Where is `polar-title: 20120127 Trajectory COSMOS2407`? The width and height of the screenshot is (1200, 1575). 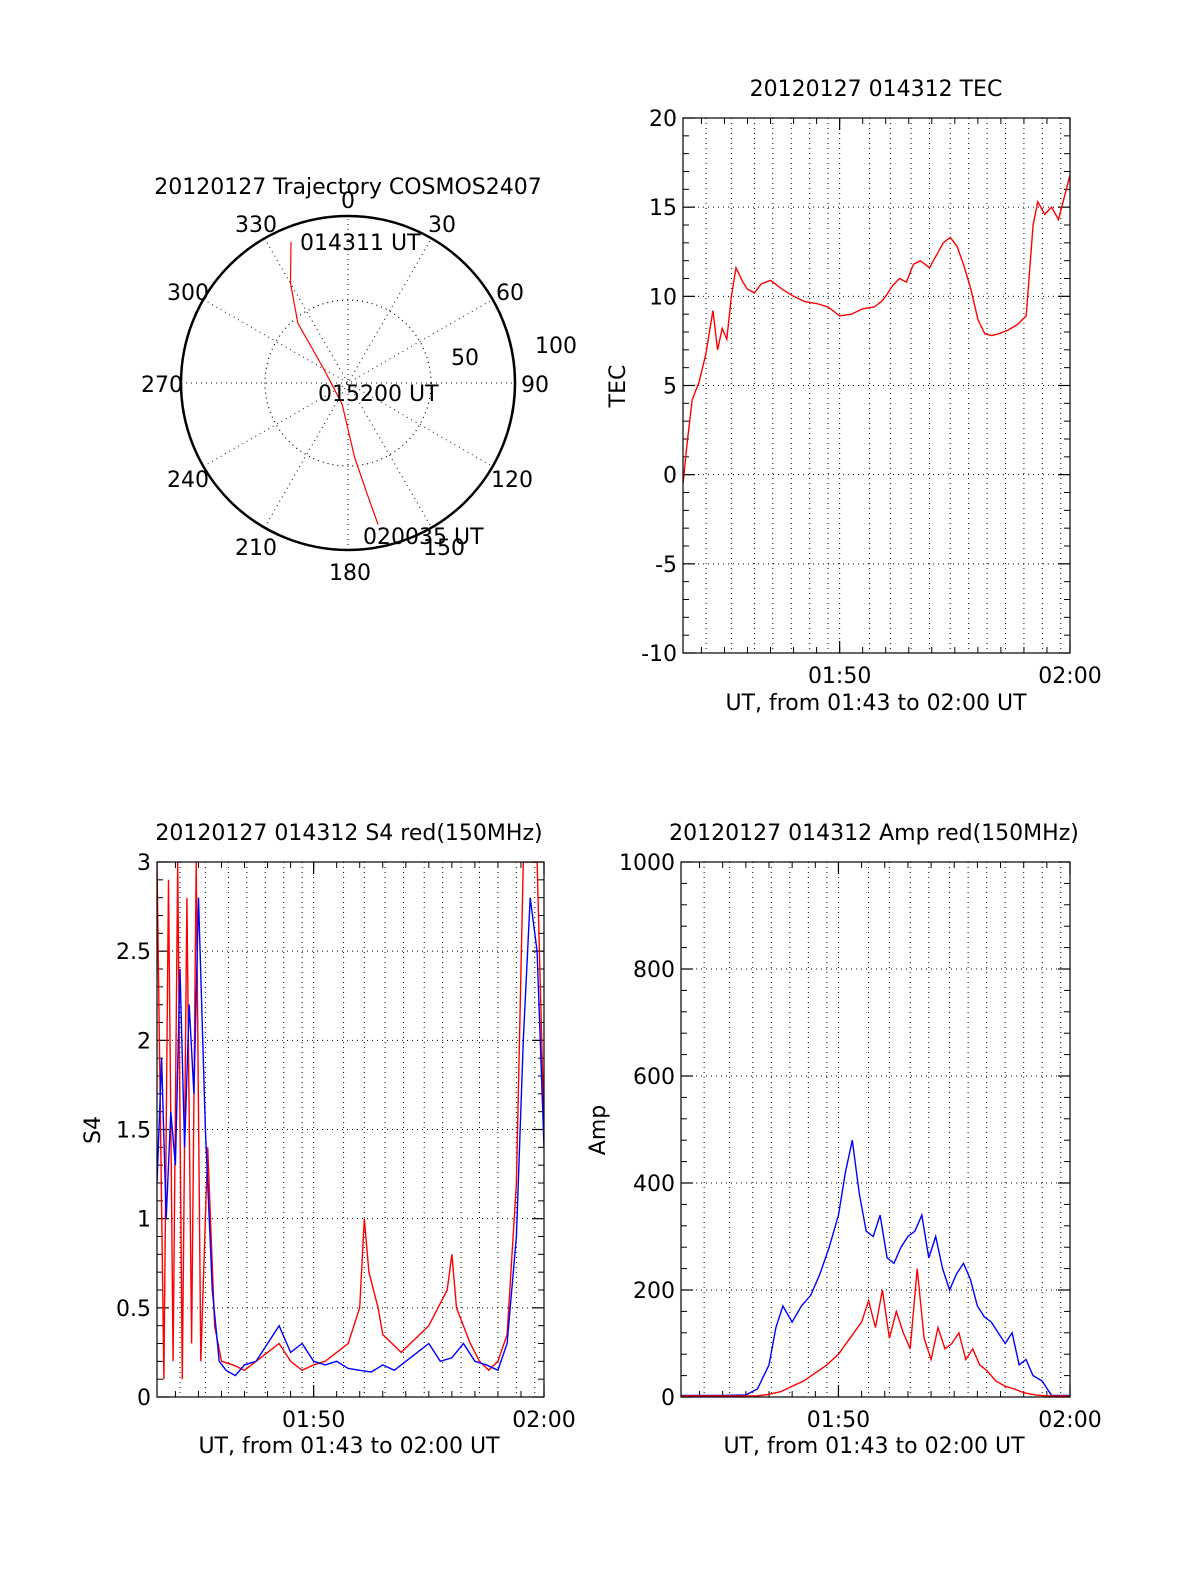
polar-title: 20120127 Trajectory COSMOS2407 is located at coordinates (347, 187).